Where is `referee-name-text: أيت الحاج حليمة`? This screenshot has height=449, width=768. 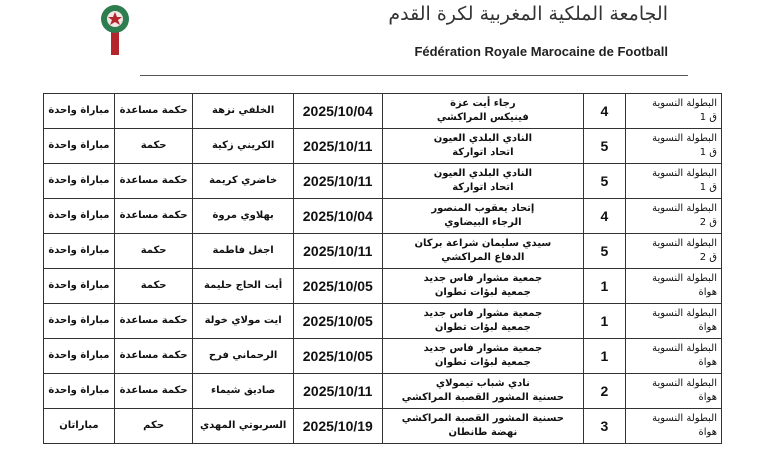
referee-name-text: أيت الحاج حليمة is located at coordinates (243, 285).